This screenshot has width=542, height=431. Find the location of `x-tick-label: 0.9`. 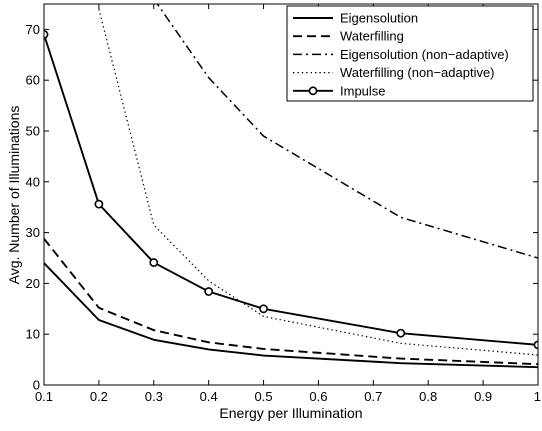

x-tick-label: 0.9 is located at coordinates (483, 396).